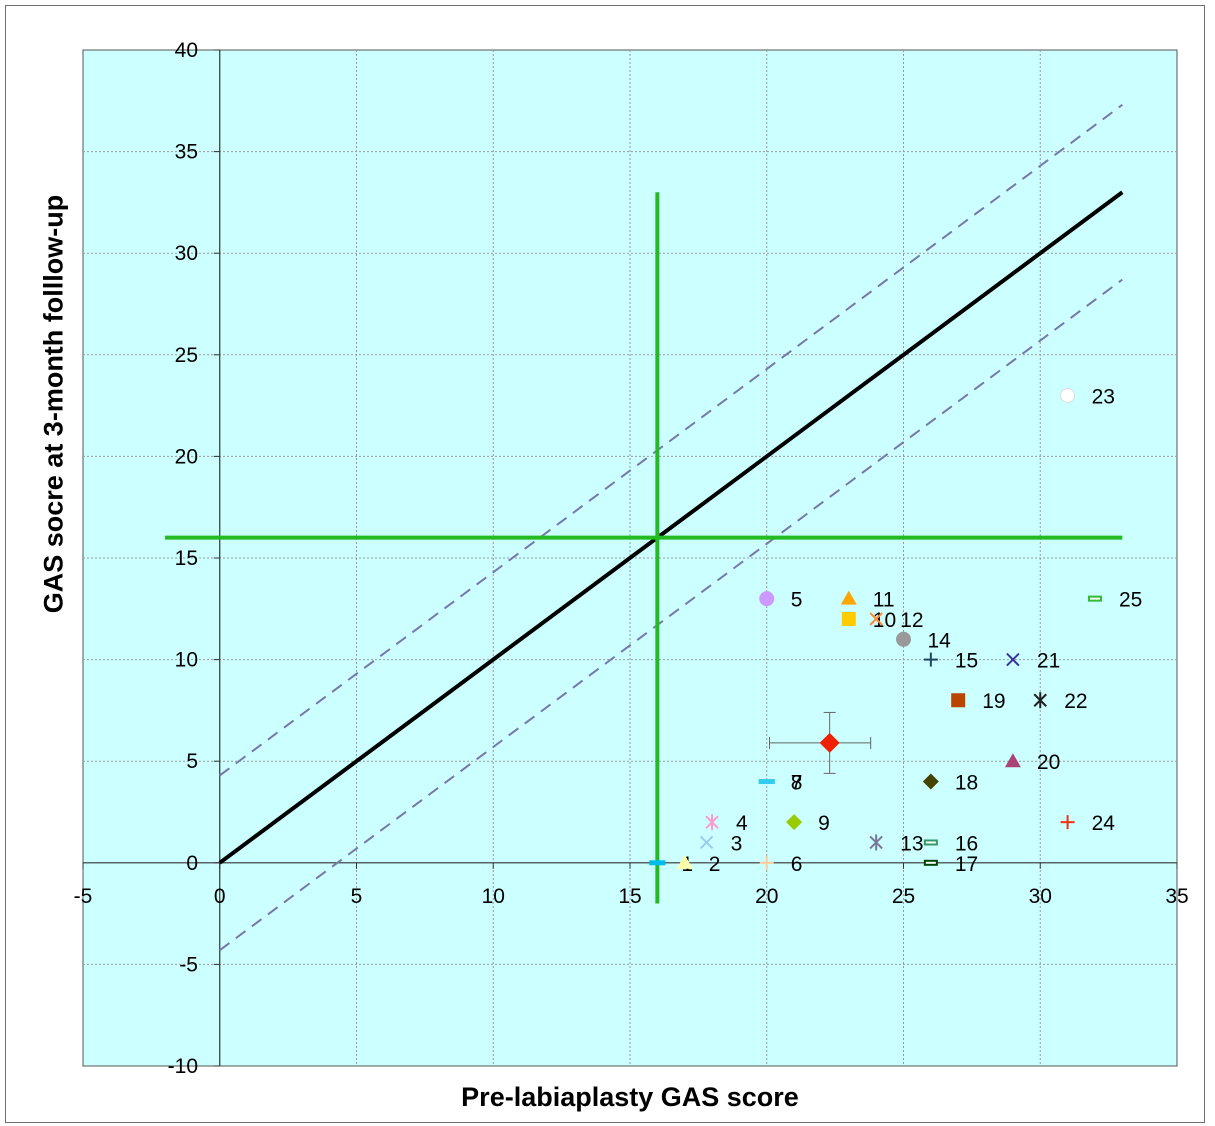  What do you see at coordinates (192, 761) in the screenshot?
I see `y-tick-label: 5` at bounding box center [192, 761].